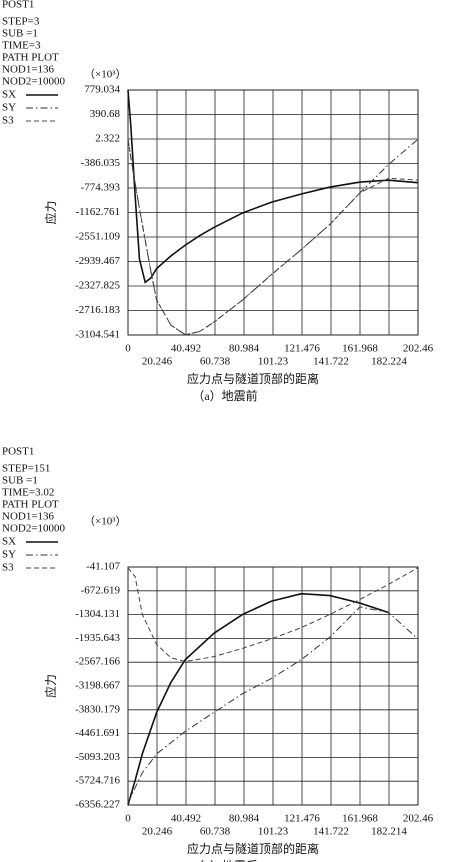 Image resolution: width=450 pixels, height=862 pixels. What do you see at coordinates (26, 469) in the screenshot?
I see `header-line: STEP=151` at bounding box center [26, 469].